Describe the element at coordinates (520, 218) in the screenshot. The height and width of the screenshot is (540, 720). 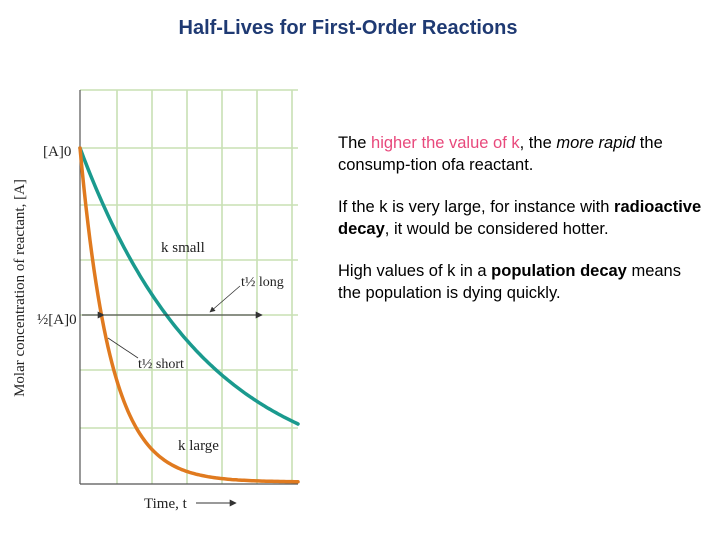
I see `note-bold: radioactive decay` at that location.